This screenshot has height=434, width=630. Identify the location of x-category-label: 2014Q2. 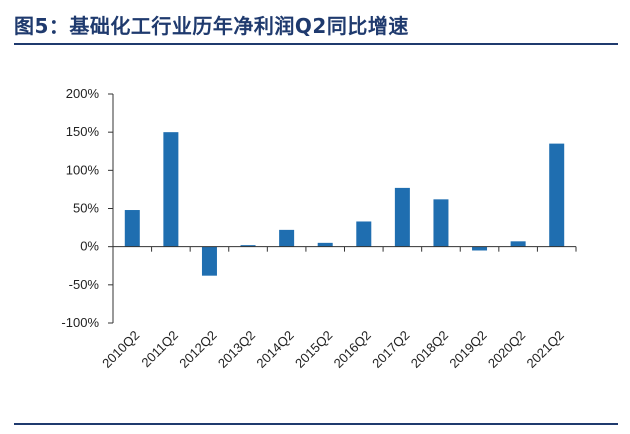
(274, 349).